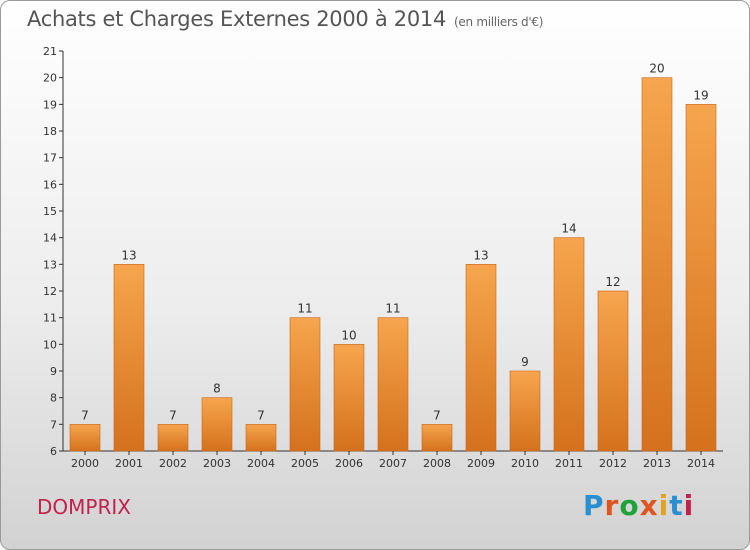 This screenshot has height=550, width=750. I want to click on y-tick-label: 14, so click(50, 238).